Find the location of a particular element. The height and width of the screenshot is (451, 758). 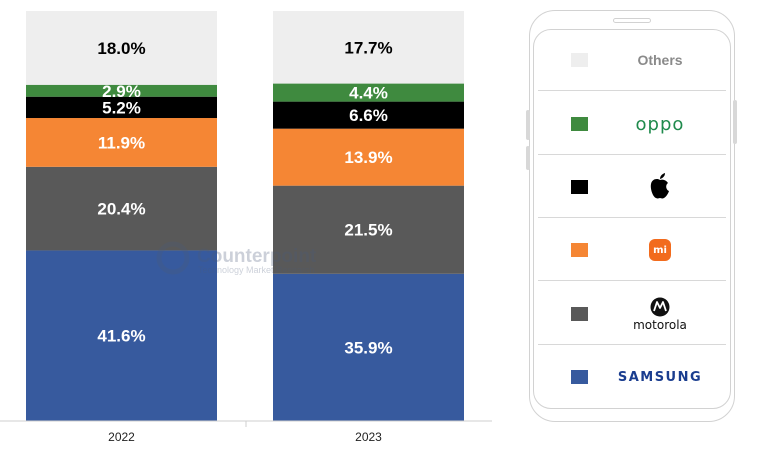

watermark-tagline: Technology Market Research is located at coordinates (256, 270).